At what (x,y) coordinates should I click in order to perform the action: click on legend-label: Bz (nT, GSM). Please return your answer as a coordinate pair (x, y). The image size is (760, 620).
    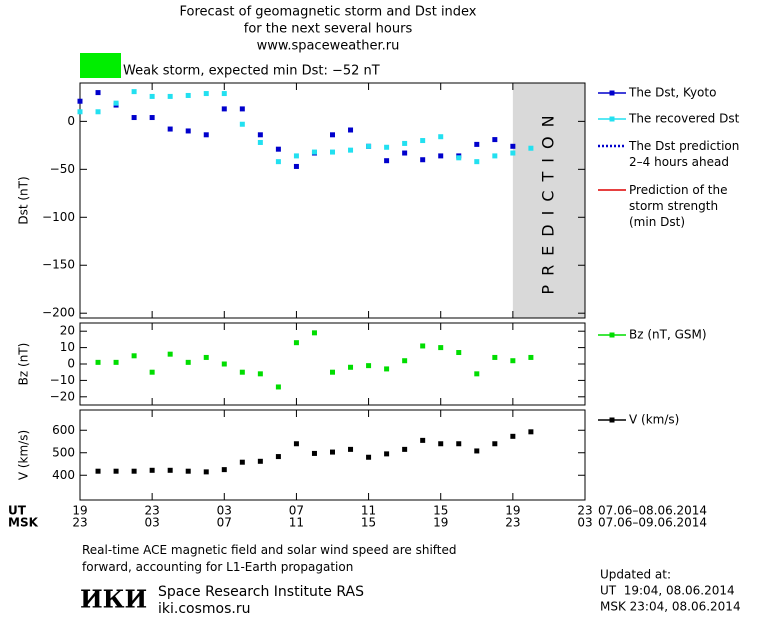
    Looking at the image, I should click on (668, 335).